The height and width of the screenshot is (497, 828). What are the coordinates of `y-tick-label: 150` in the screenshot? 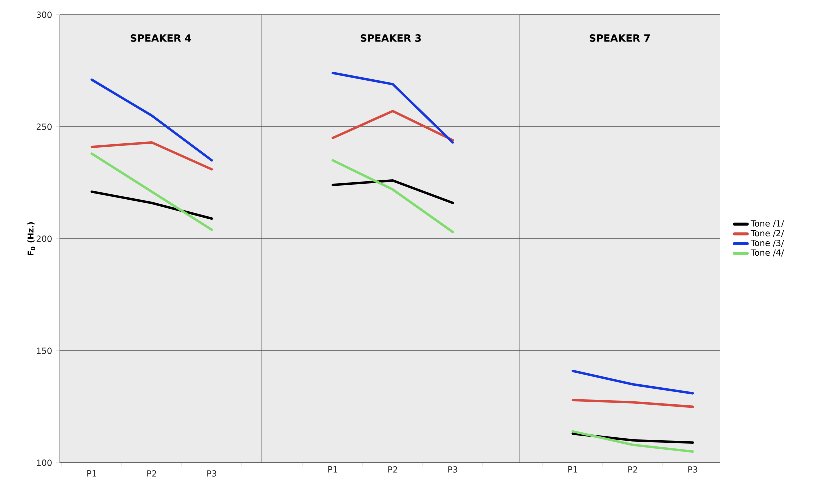 It's located at (44, 351).